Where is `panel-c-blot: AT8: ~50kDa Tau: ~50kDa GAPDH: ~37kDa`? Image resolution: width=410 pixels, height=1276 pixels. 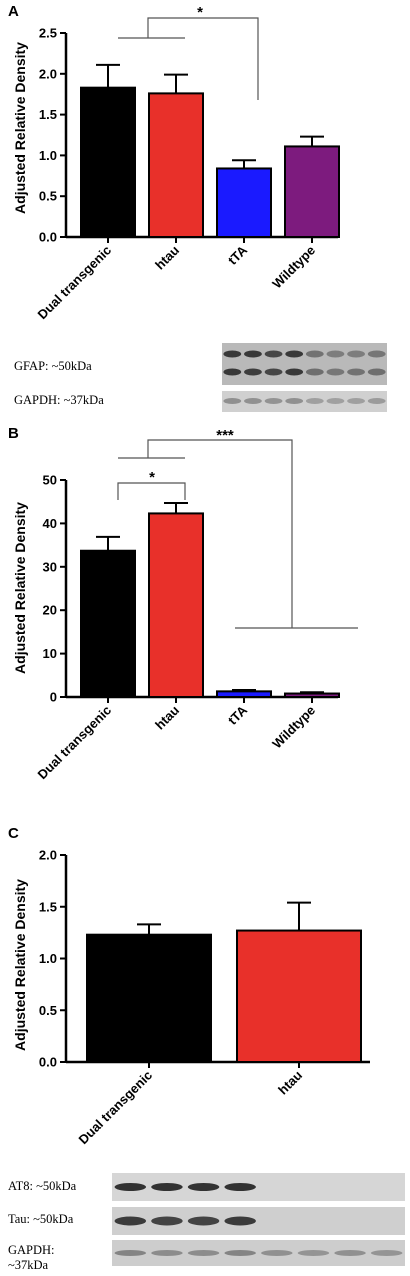
panel-c-blot: AT8: ~50kDa Tau: ~50kDa GAPDH: ~37kDa is located at coordinates (206, 1222).